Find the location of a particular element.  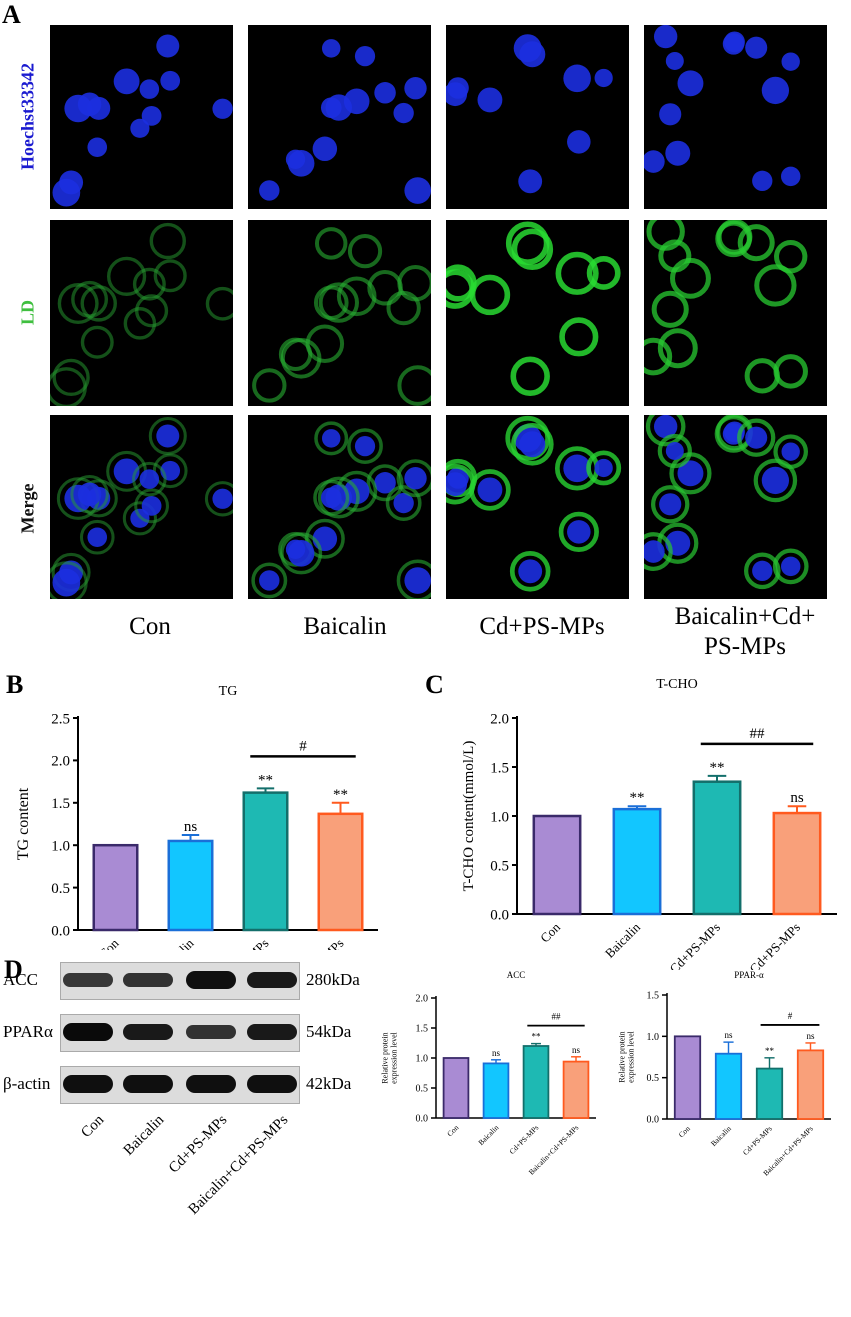

column-label-baicalin-cd-psmps: Baicalin+Cd+ PS-MPs is located at coordinates (745, 632).